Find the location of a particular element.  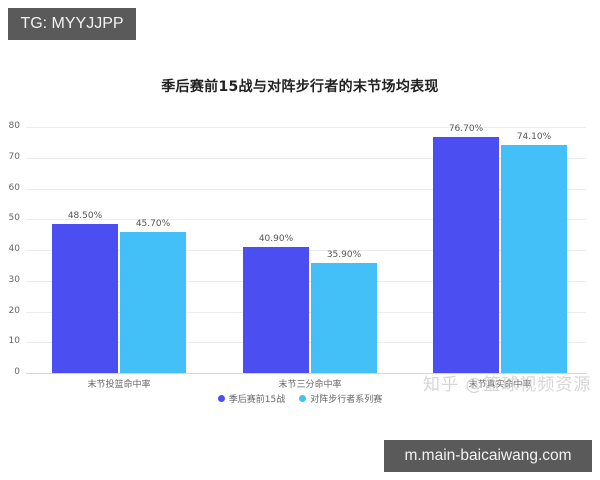

bar-value-label: 76.70% is located at coordinates (466, 129).